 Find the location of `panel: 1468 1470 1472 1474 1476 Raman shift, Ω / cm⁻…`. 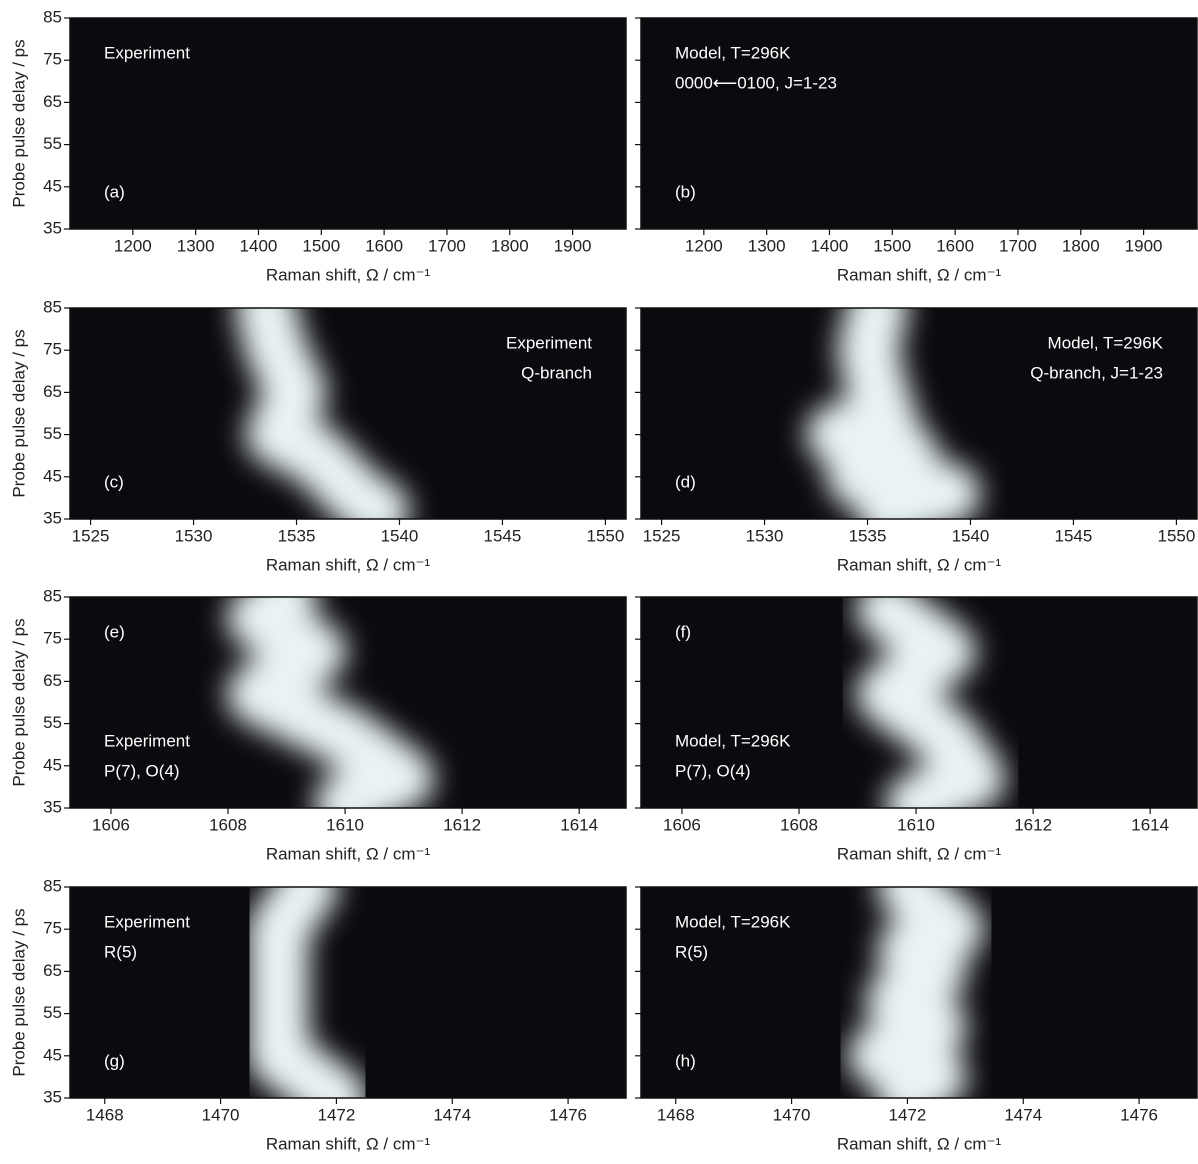

panel: 1468 1470 1472 1474 1476 Raman shift, Ω / cm⁻… is located at coordinates (916, 1019).